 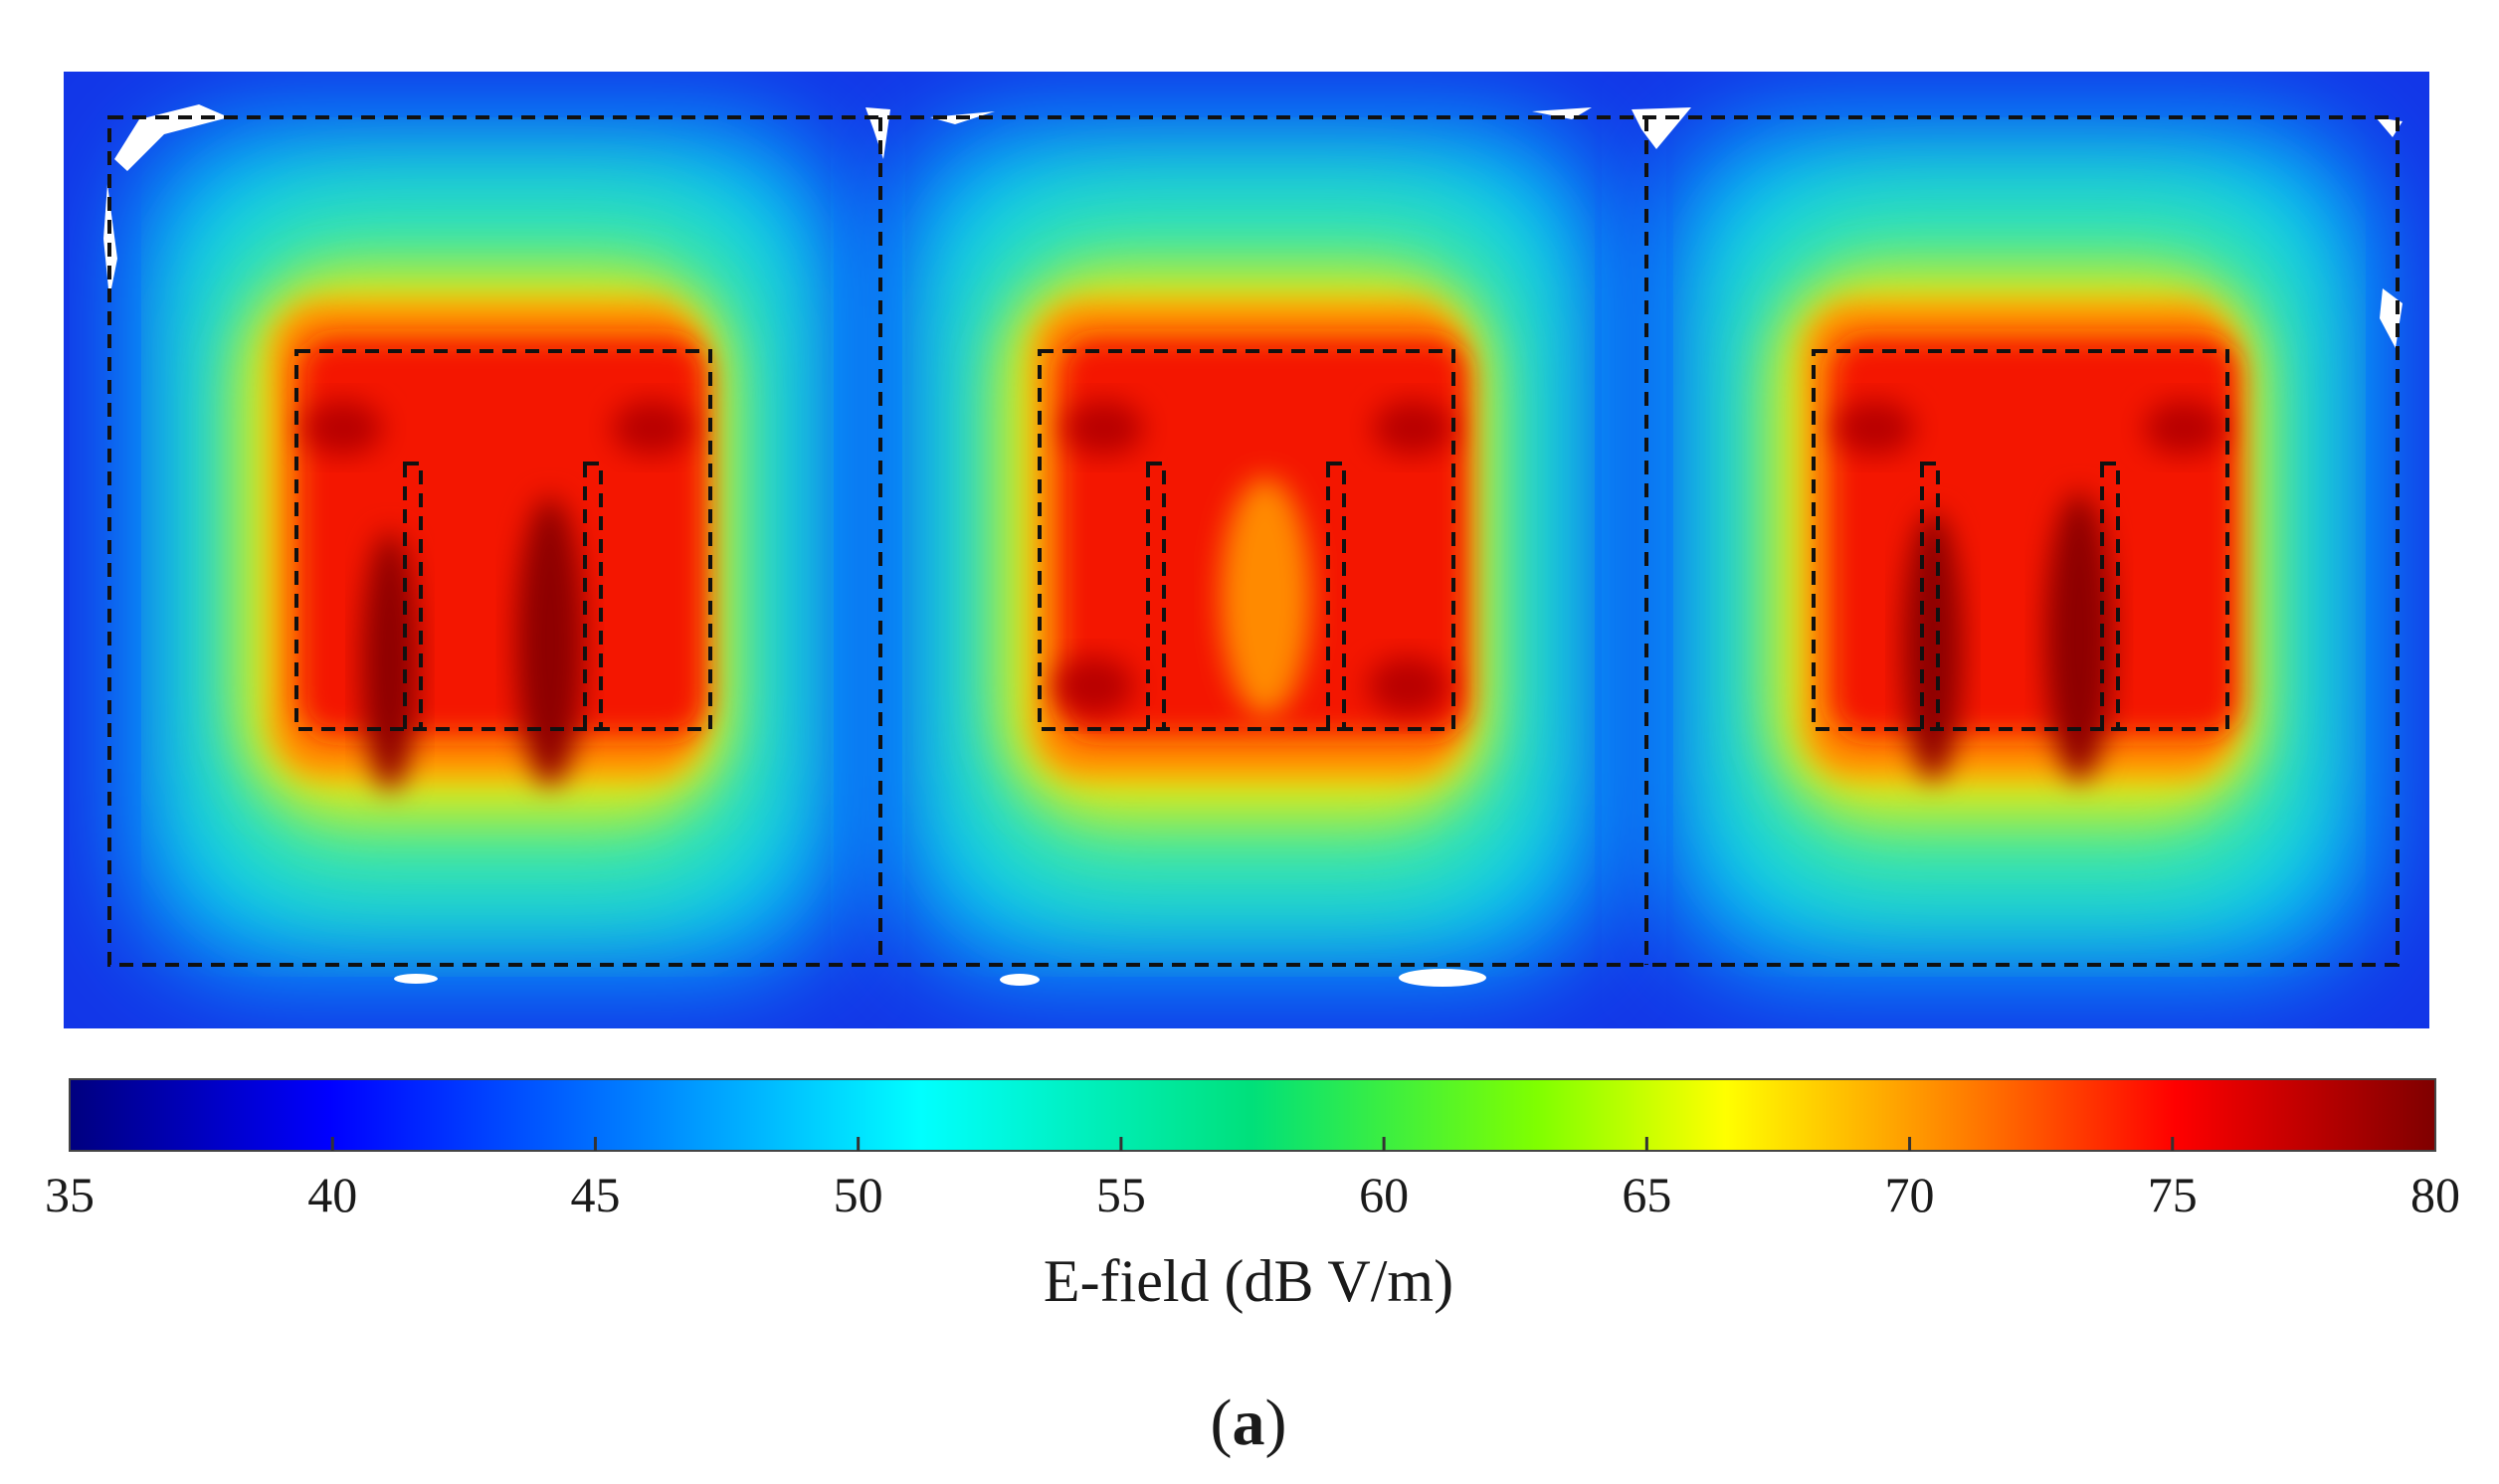 What do you see at coordinates (593, 596) in the screenshot?
I see `room-1-column-right` at bounding box center [593, 596].